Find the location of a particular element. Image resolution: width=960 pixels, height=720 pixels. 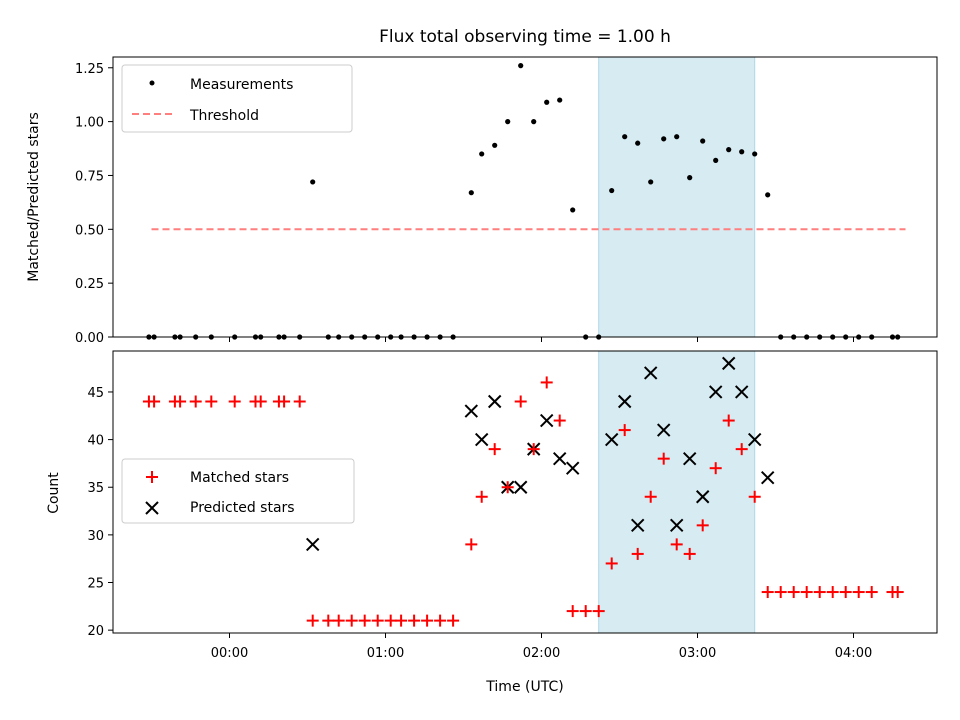

y-tick-label: 1.00 is located at coordinates (89, 123).